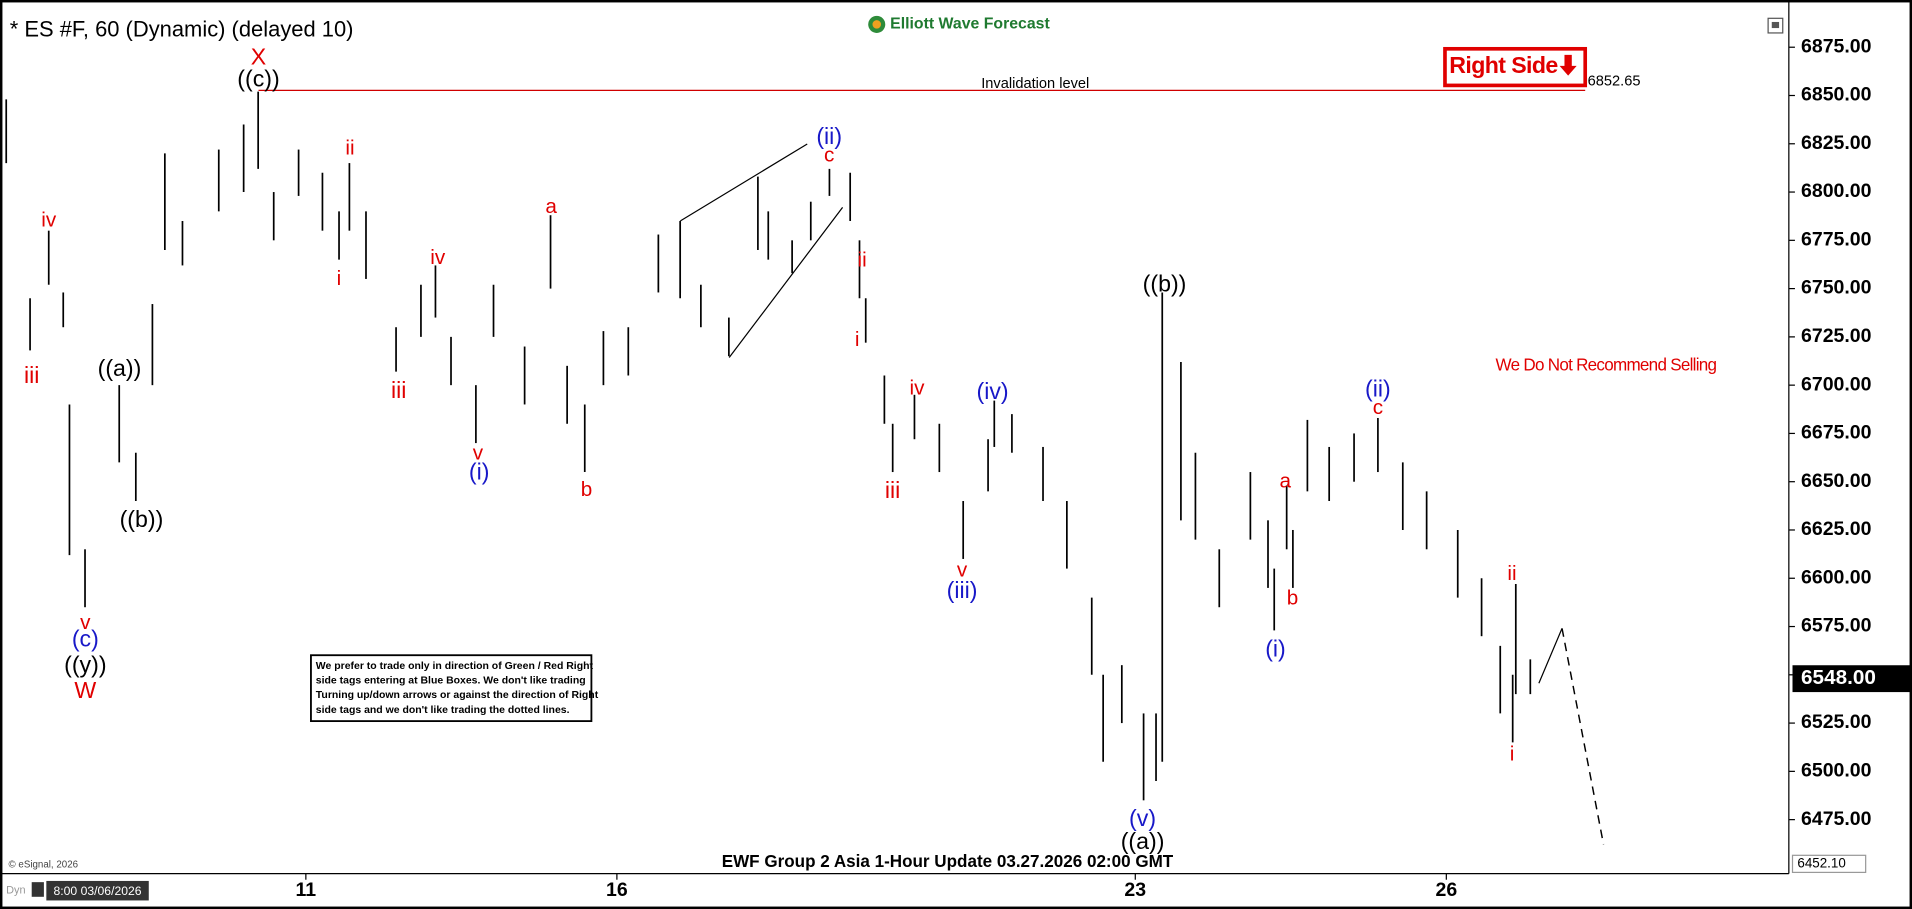  Describe the element at coordinates (617, 890) in the screenshot. I see `x-tick-label: 16` at that location.